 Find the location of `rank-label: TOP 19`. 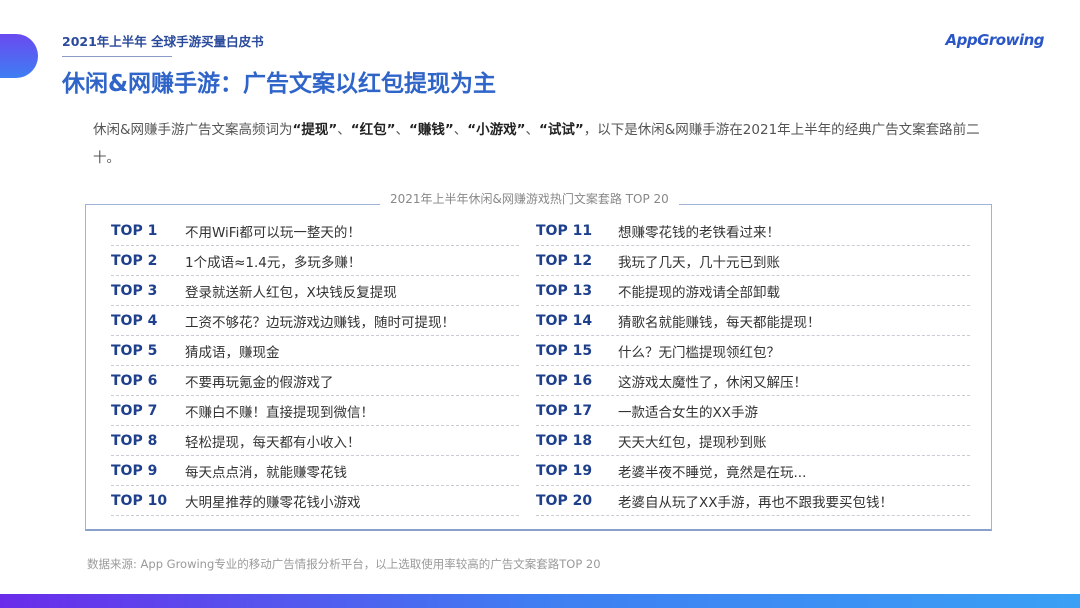

rank-label: TOP 19 is located at coordinates (564, 470).